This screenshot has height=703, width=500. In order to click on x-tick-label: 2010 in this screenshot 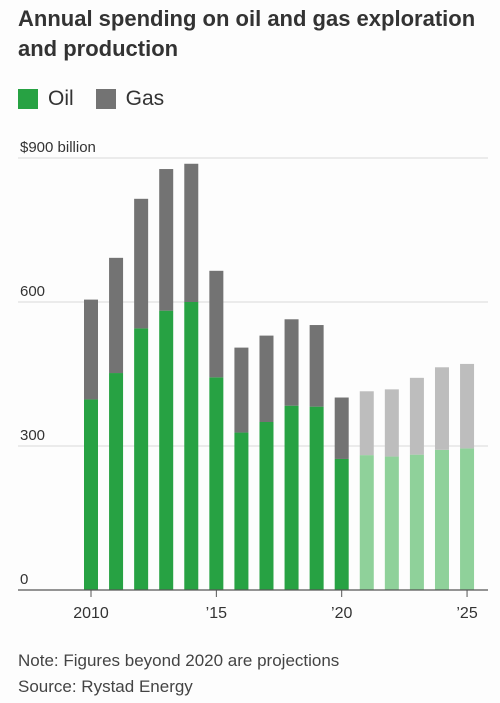, I will do `click(91, 613)`.